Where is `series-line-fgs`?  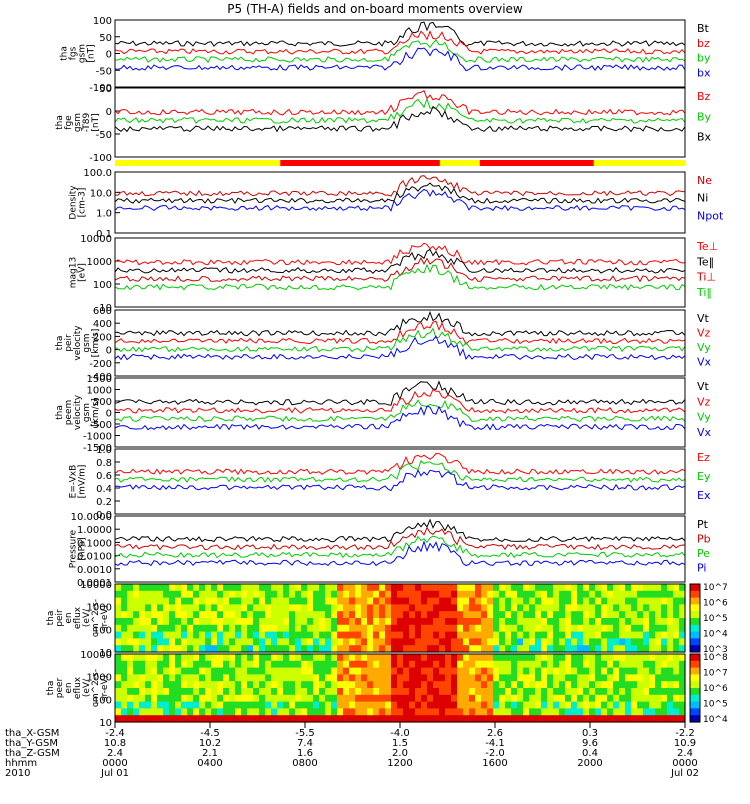
series-line-fgs is located at coordinates (400, 42).